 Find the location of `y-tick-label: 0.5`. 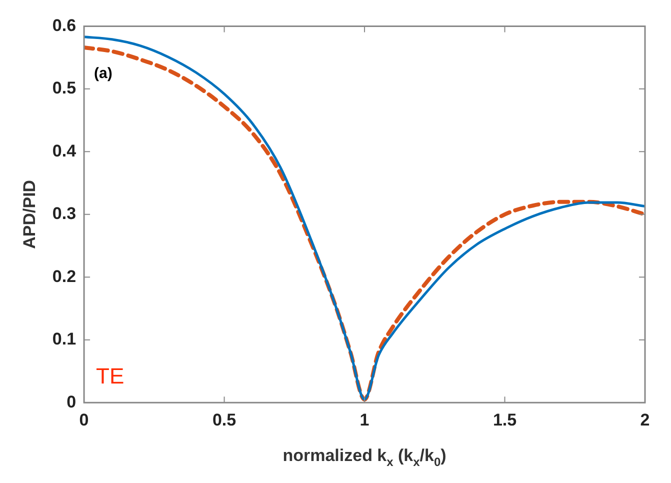

y-tick-label: 0.5 is located at coordinates (64, 88).